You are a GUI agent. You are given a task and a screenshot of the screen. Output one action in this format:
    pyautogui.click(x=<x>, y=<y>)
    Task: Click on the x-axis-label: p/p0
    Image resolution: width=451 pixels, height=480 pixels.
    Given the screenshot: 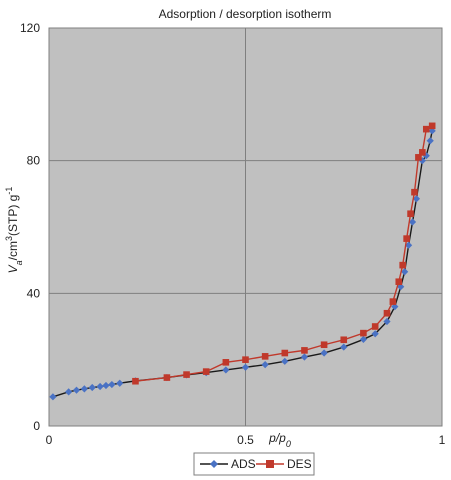 What is the action you would take?
    pyautogui.click(x=279, y=440)
    